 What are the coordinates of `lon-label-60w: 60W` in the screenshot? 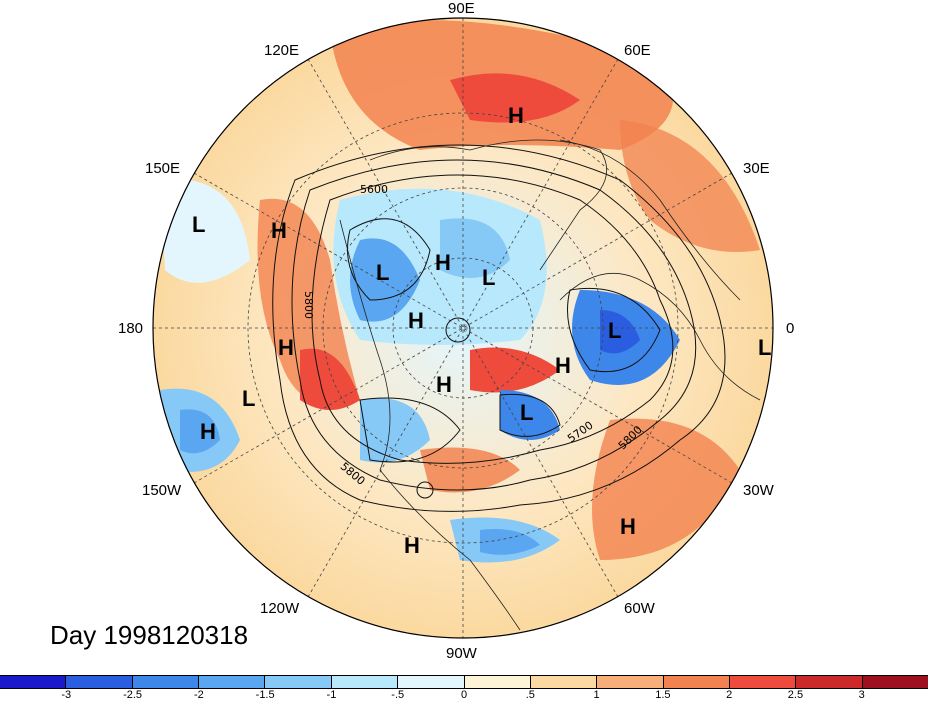 It's located at (639, 608).